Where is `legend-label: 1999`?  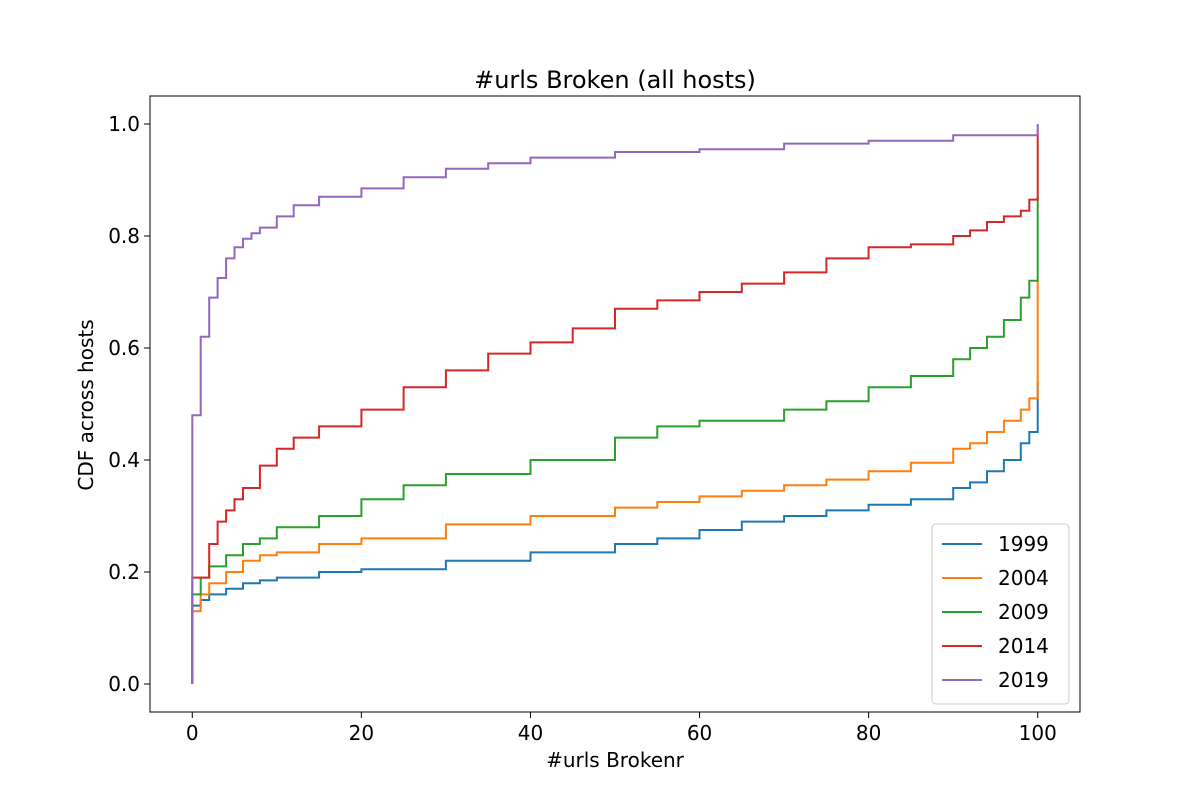 legend-label: 1999 is located at coordinates (1023, 544).